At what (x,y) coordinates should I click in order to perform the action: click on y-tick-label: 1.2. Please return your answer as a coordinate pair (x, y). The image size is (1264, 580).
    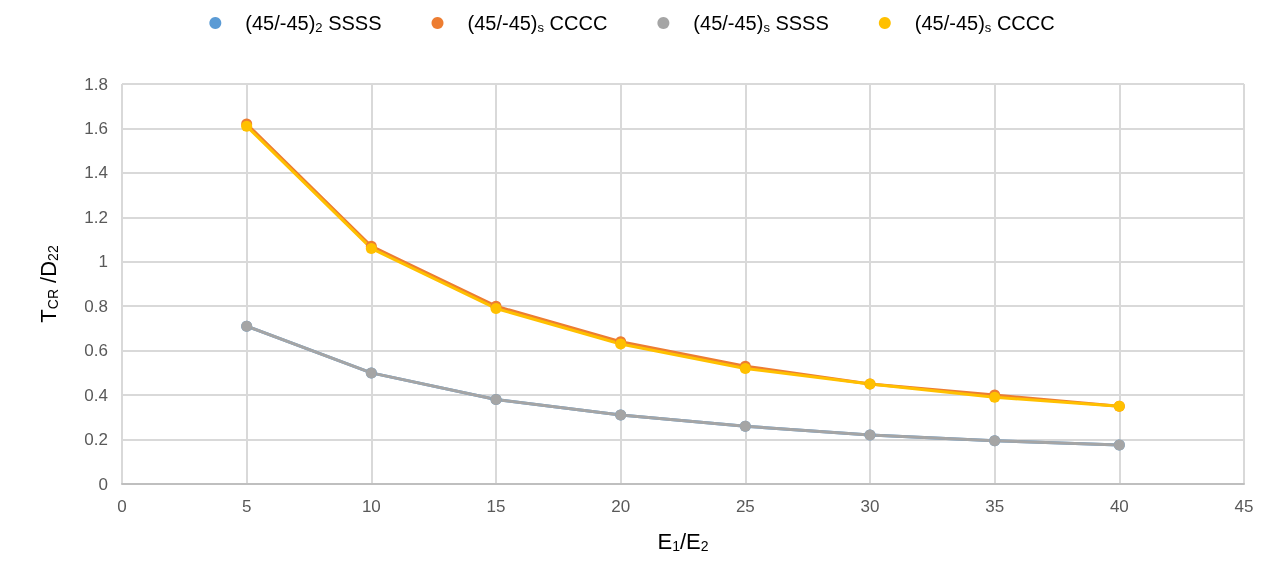
    Looking at the image, I should click on (96, 217).